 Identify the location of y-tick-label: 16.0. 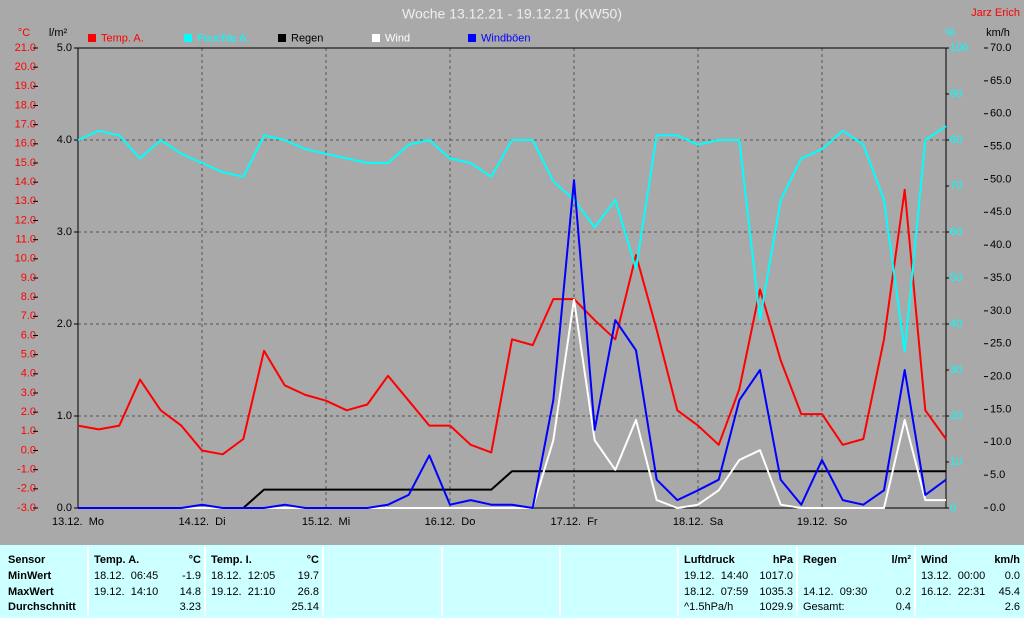
(25, 144).